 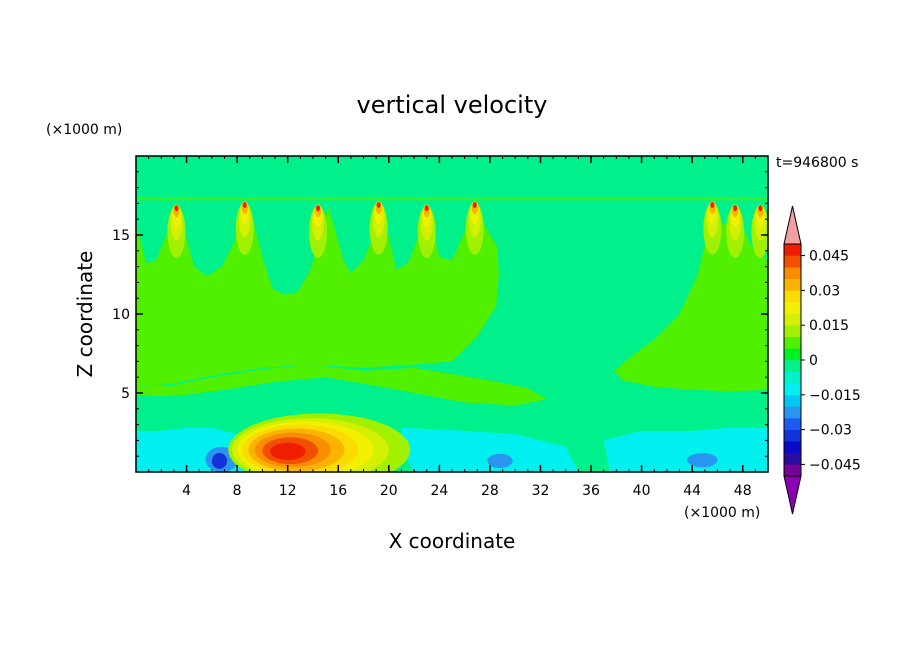 What do you see at coordinates (389, 491) in the screenshot?
I see `x-tick-label: 20` at bounding box center [389, 491].